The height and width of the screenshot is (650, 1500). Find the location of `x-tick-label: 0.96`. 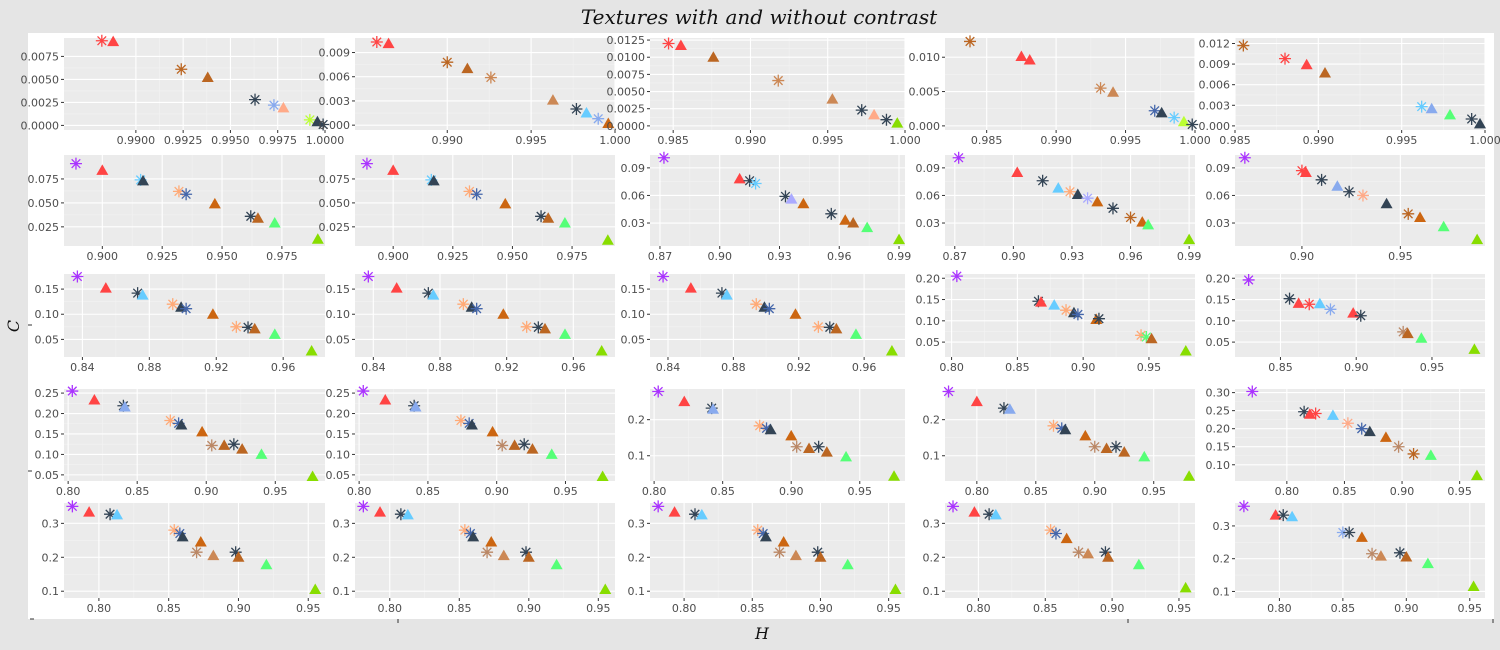

x-tick-label: 0.96 is located at coordinates (283, 367).